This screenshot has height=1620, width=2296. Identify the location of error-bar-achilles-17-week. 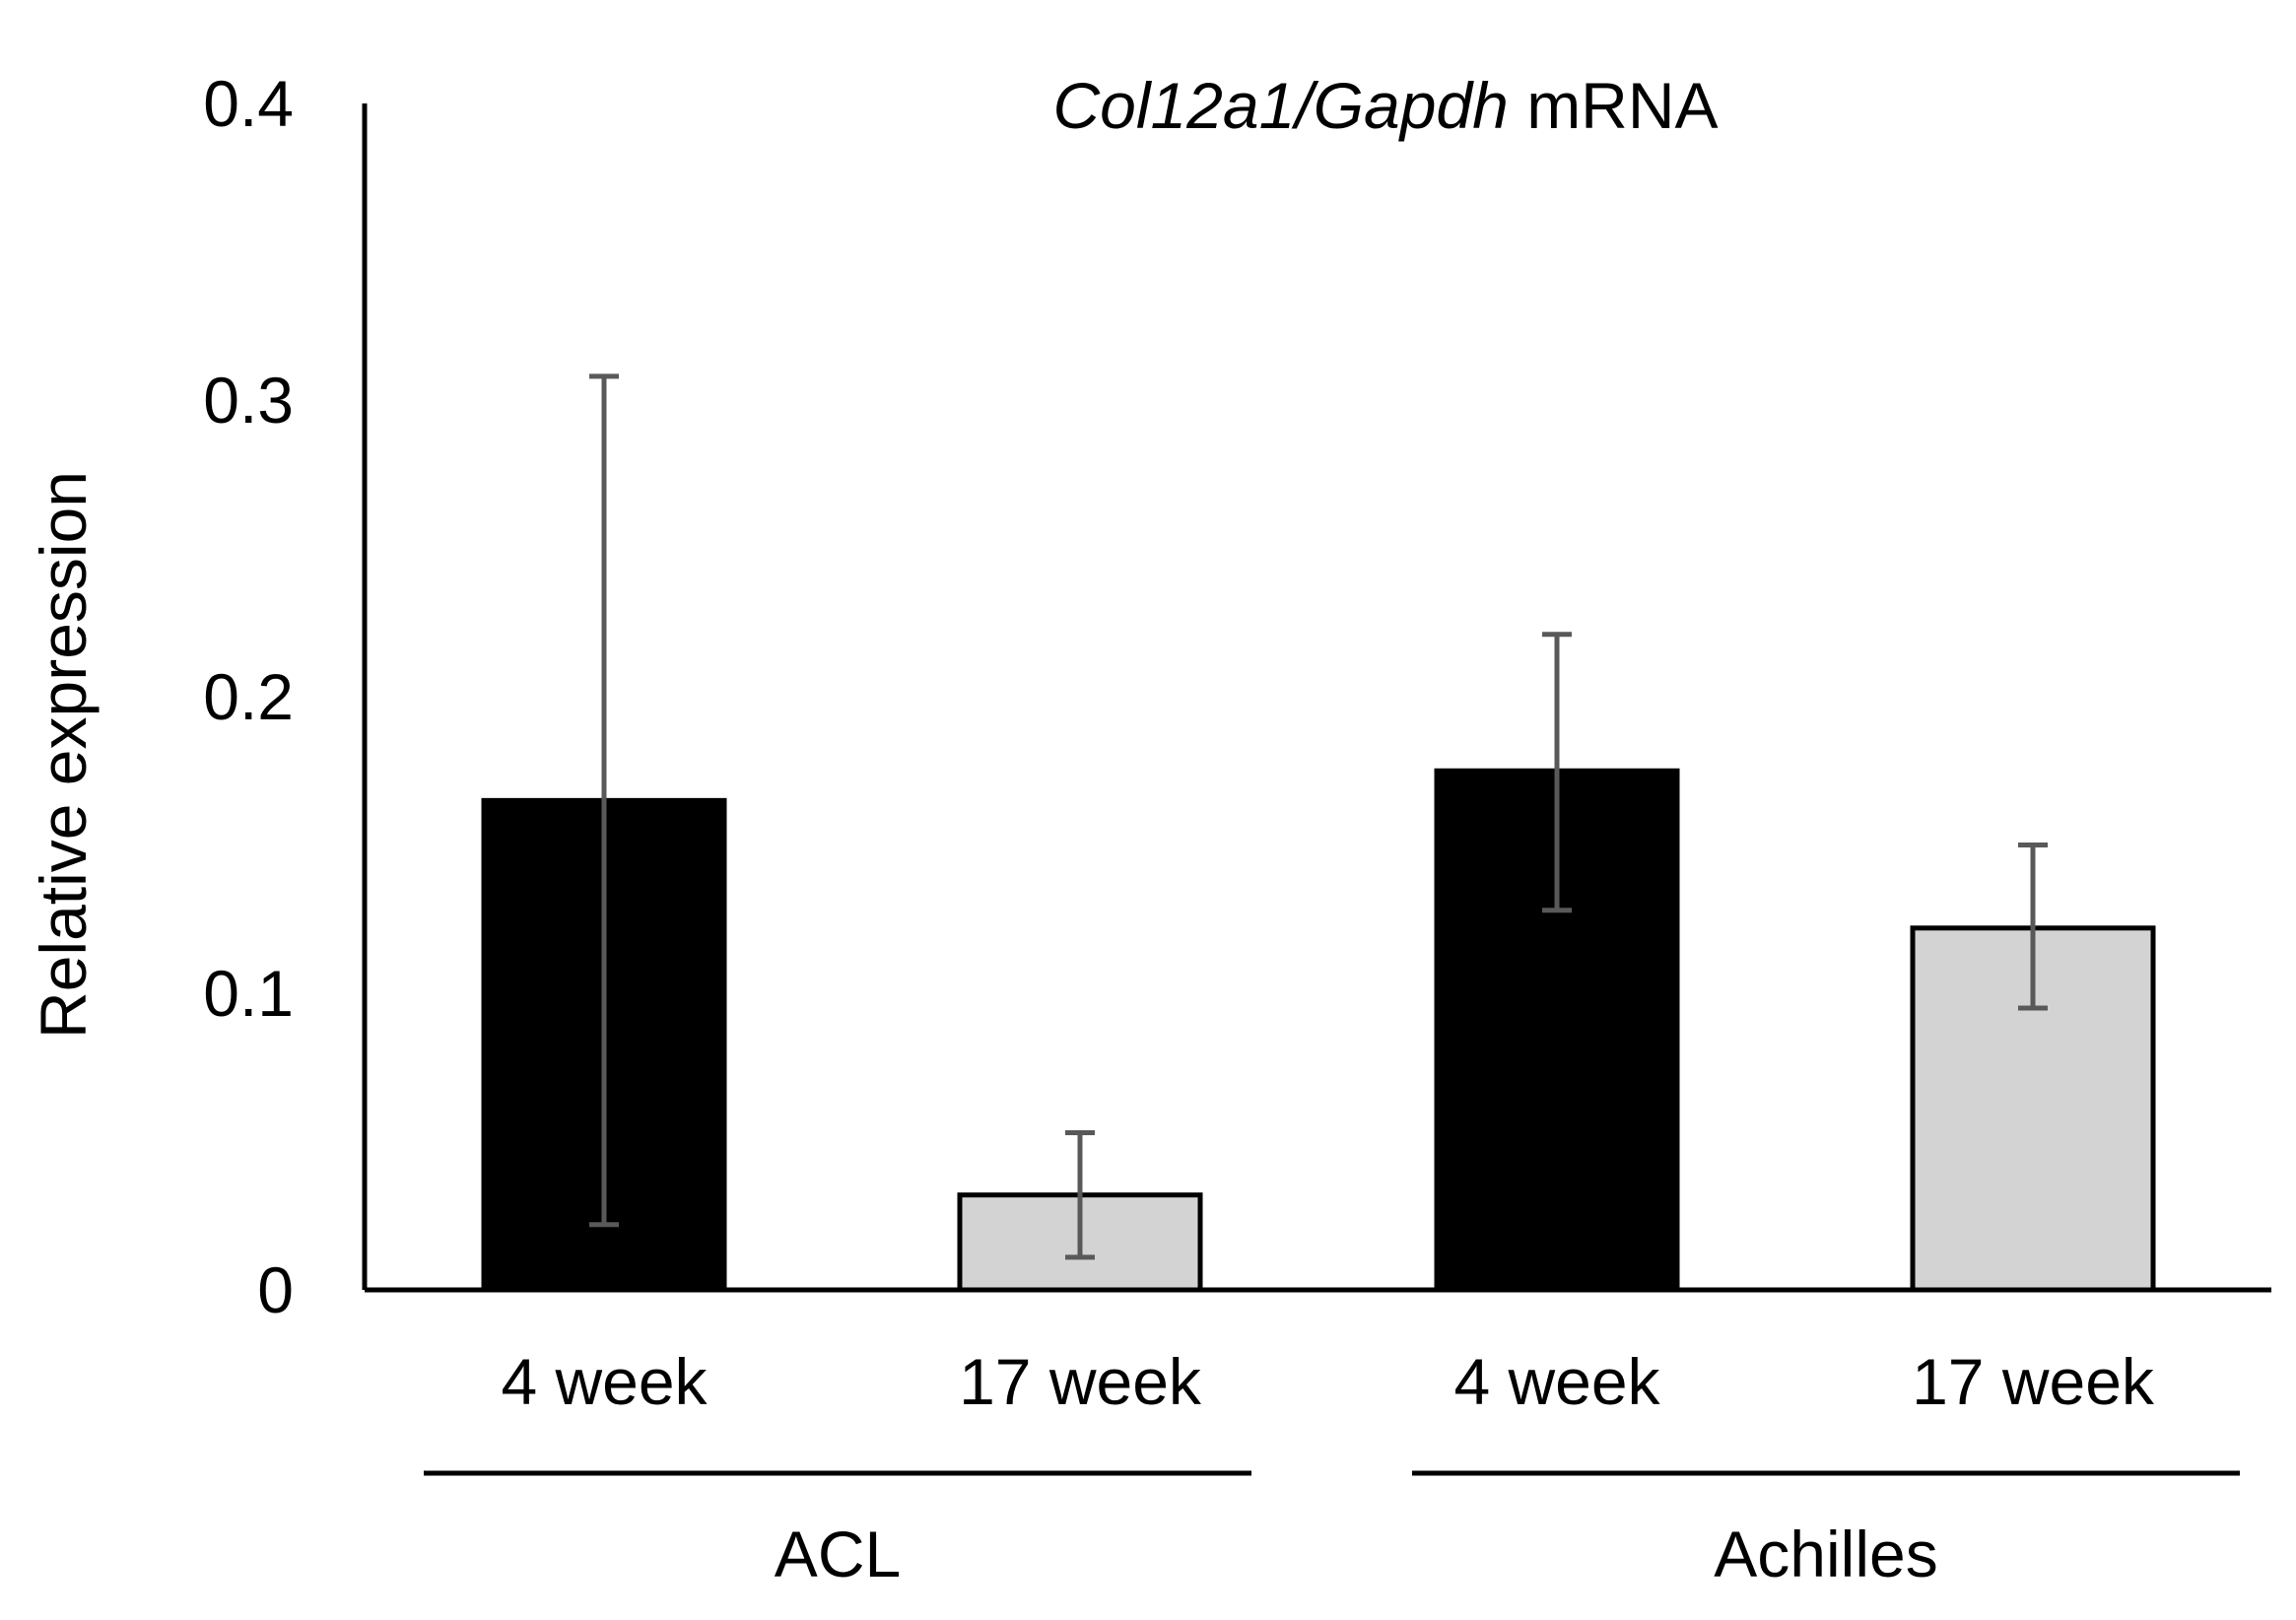
(2033, 927).